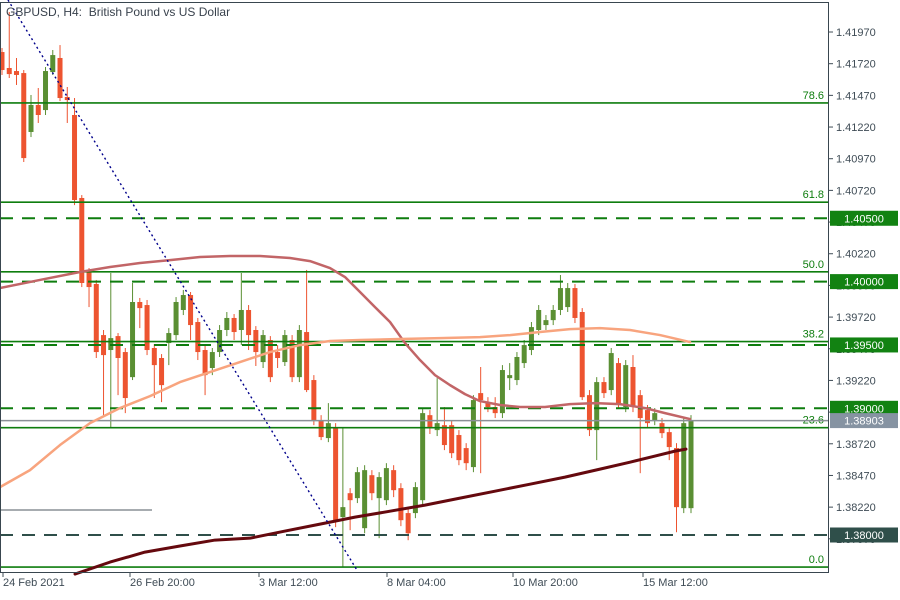 This screenshot has height=600, width=900. Describe the element at coordinates (864, 346) in the screenshot. I see `price-box-label: 1.39500` at that location.